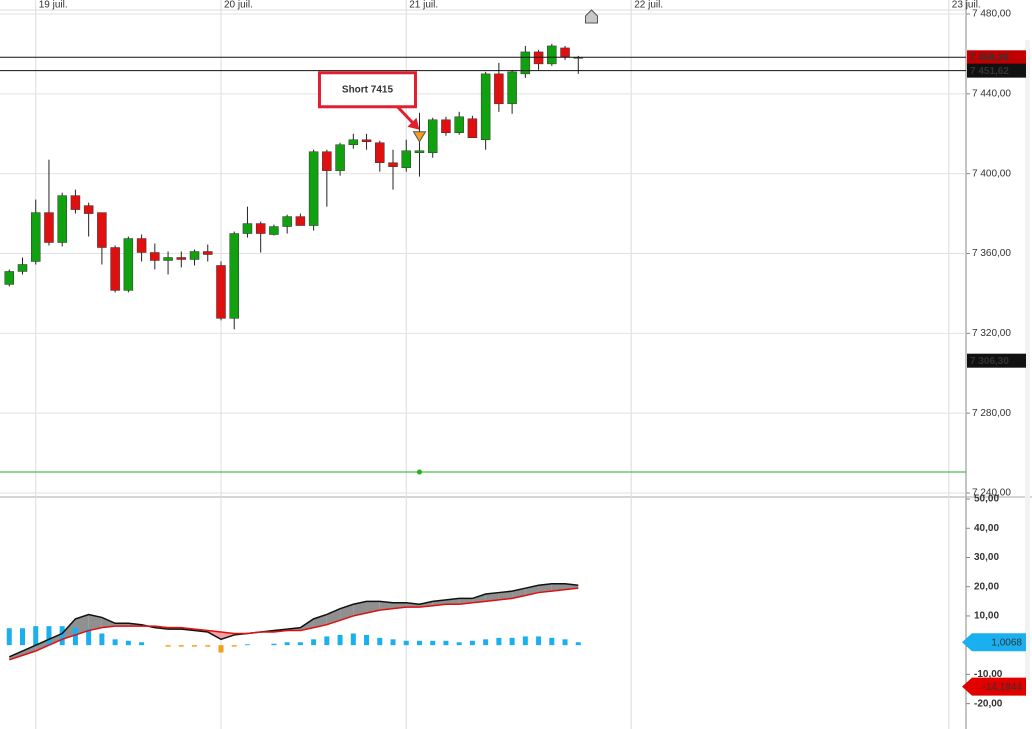 The height and width of the screenshot is (729, 1032). I want to click on line-anchor, so click(419, 472).